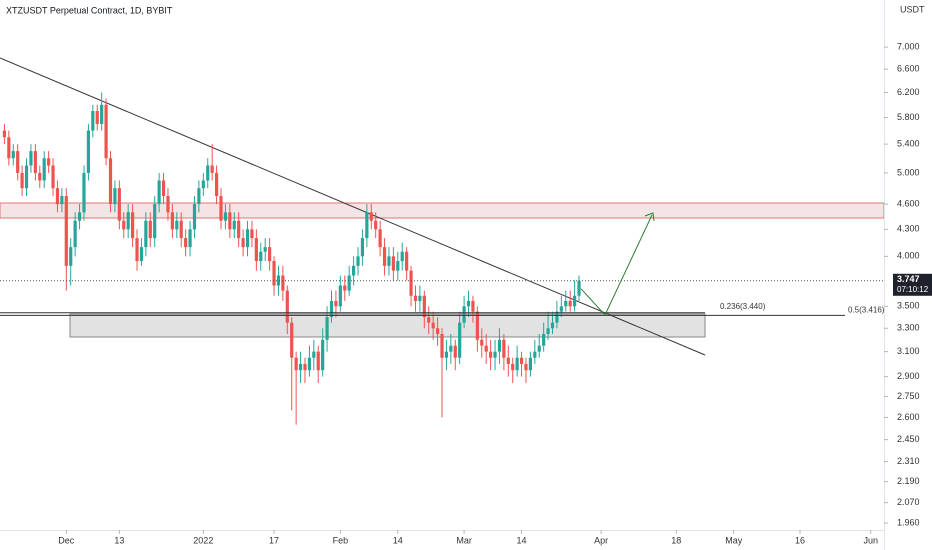  What do you see at coordinates (522, 540) in the screenshot?
I see `x-tick-label: 14` at bounding box center [522, 540].